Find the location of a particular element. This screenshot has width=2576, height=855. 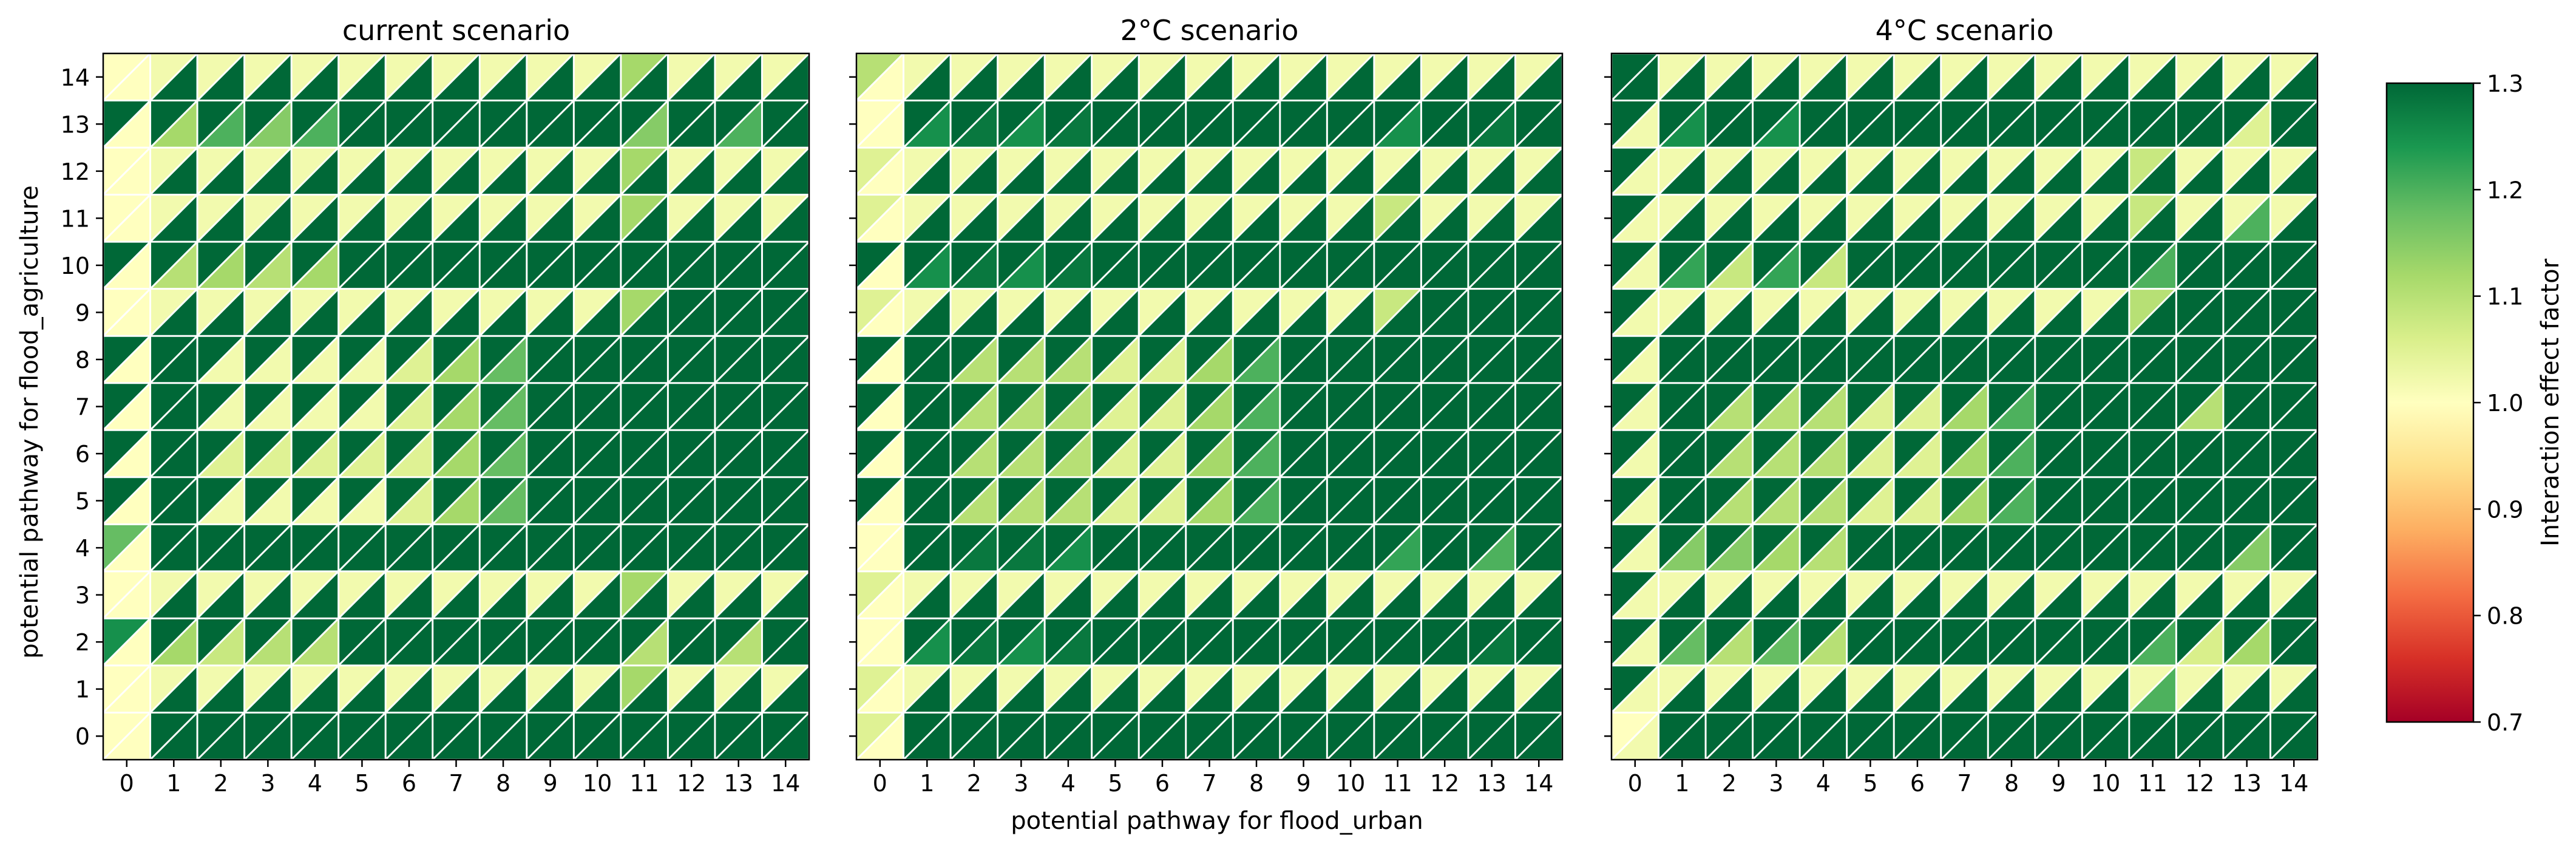

x-tick-label: 8 is located at coordinates (1257, 784).